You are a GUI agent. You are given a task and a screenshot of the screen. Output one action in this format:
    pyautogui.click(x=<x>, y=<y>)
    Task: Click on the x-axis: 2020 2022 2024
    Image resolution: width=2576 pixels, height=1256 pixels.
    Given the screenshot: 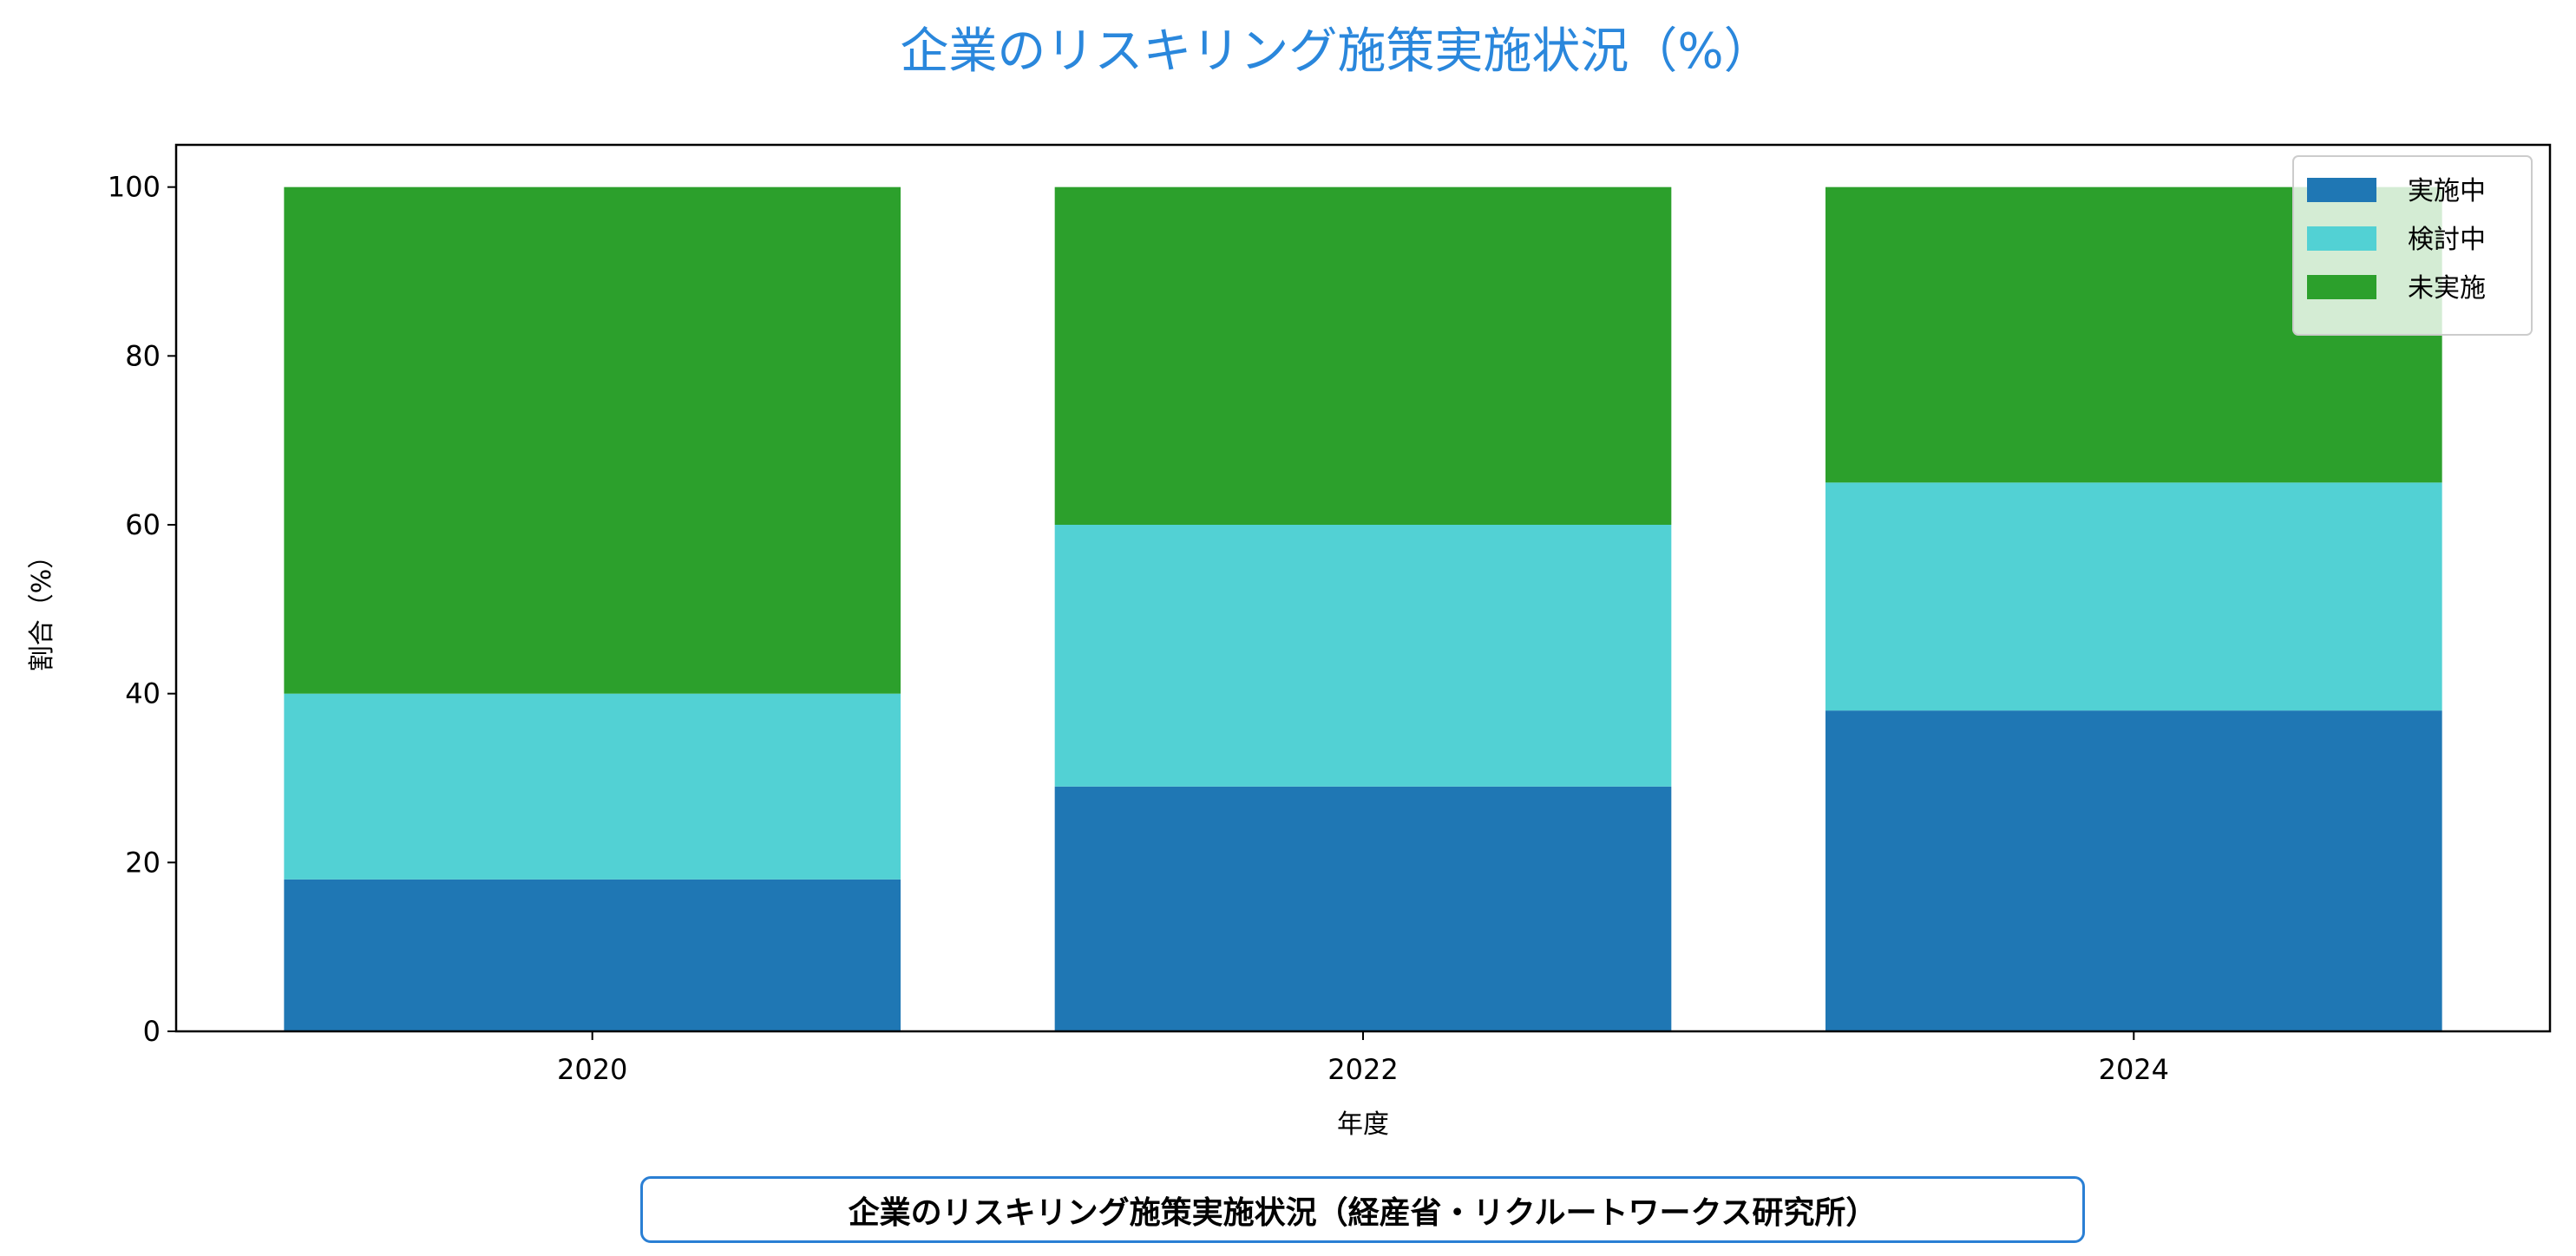 What is the action you would take?
    pyautogui.click(x=1363, y=1058)
    